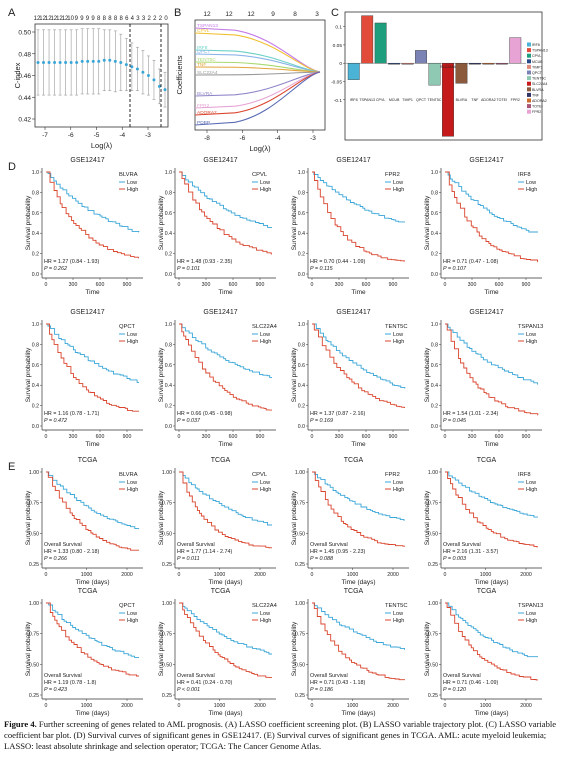 The width and height of the screenshot is (564, 771). What do you see at coordinates (530, 327) in the screenshot?
I see `km-gene-label: TSPAN13` at bounding box center [530, 327].